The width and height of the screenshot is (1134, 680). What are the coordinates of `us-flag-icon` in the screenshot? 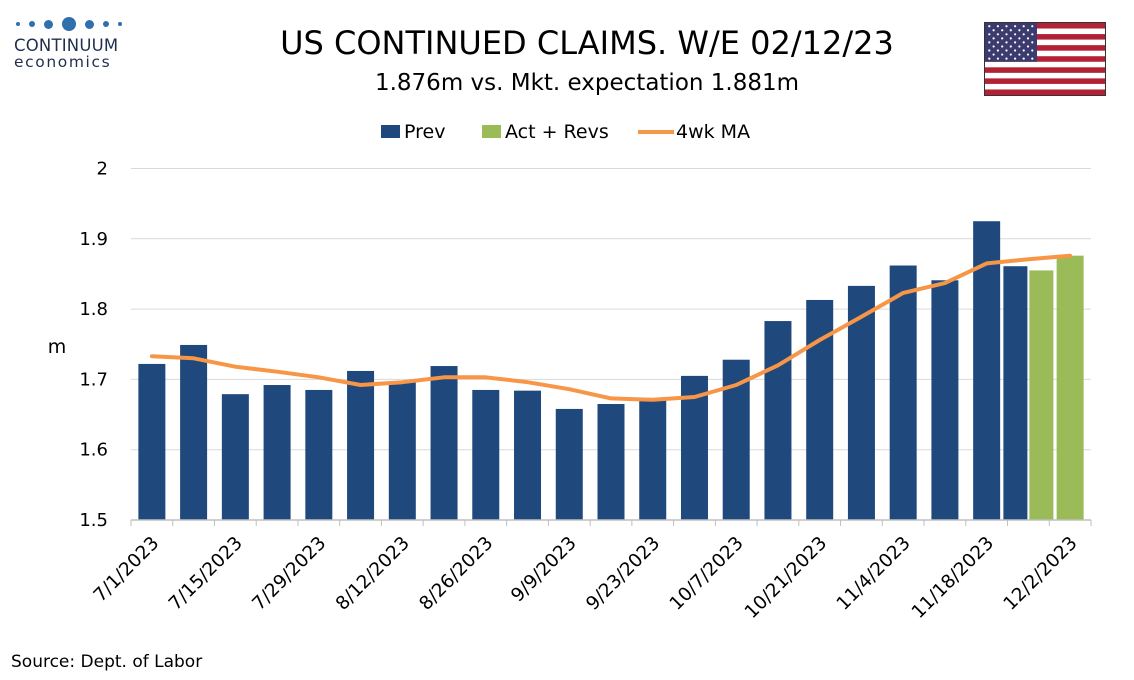 It's located at (1045, 59).